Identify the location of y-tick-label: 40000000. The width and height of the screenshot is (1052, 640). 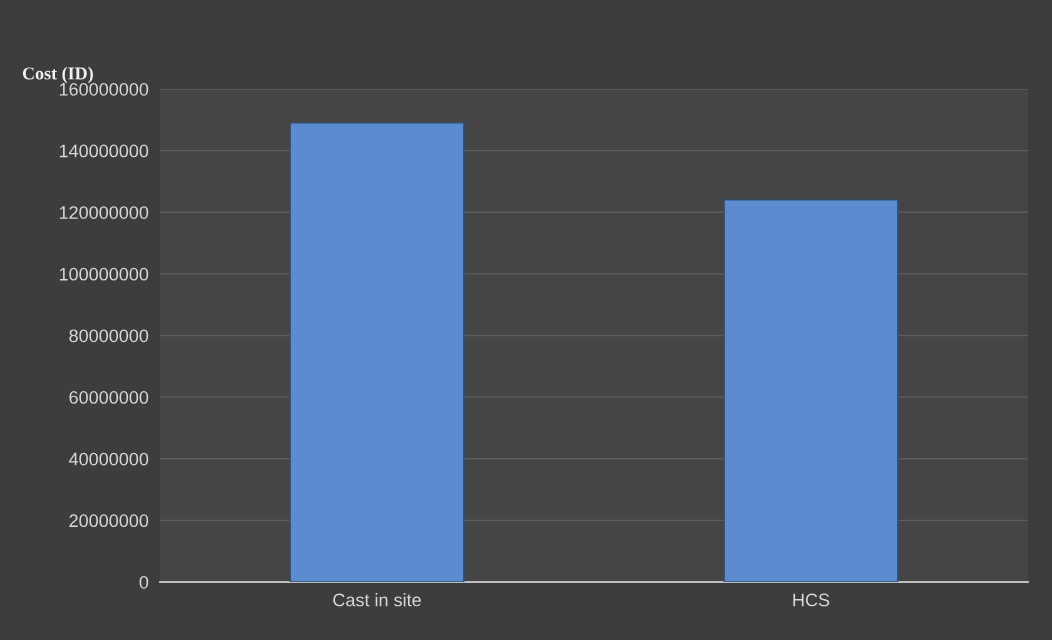
(108, 459).